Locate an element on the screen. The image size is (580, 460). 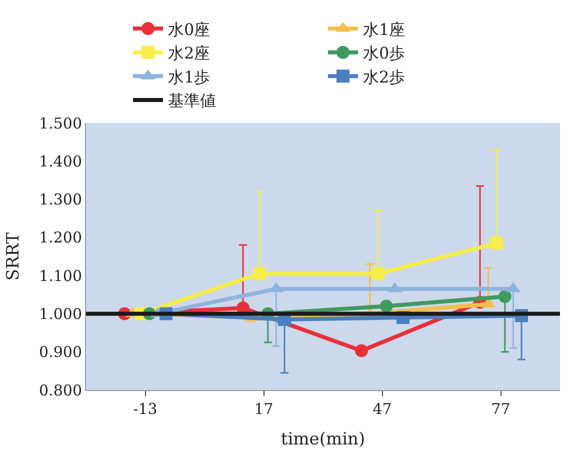
y-tick-label: 1.100 is located at coordinates (60, 275).